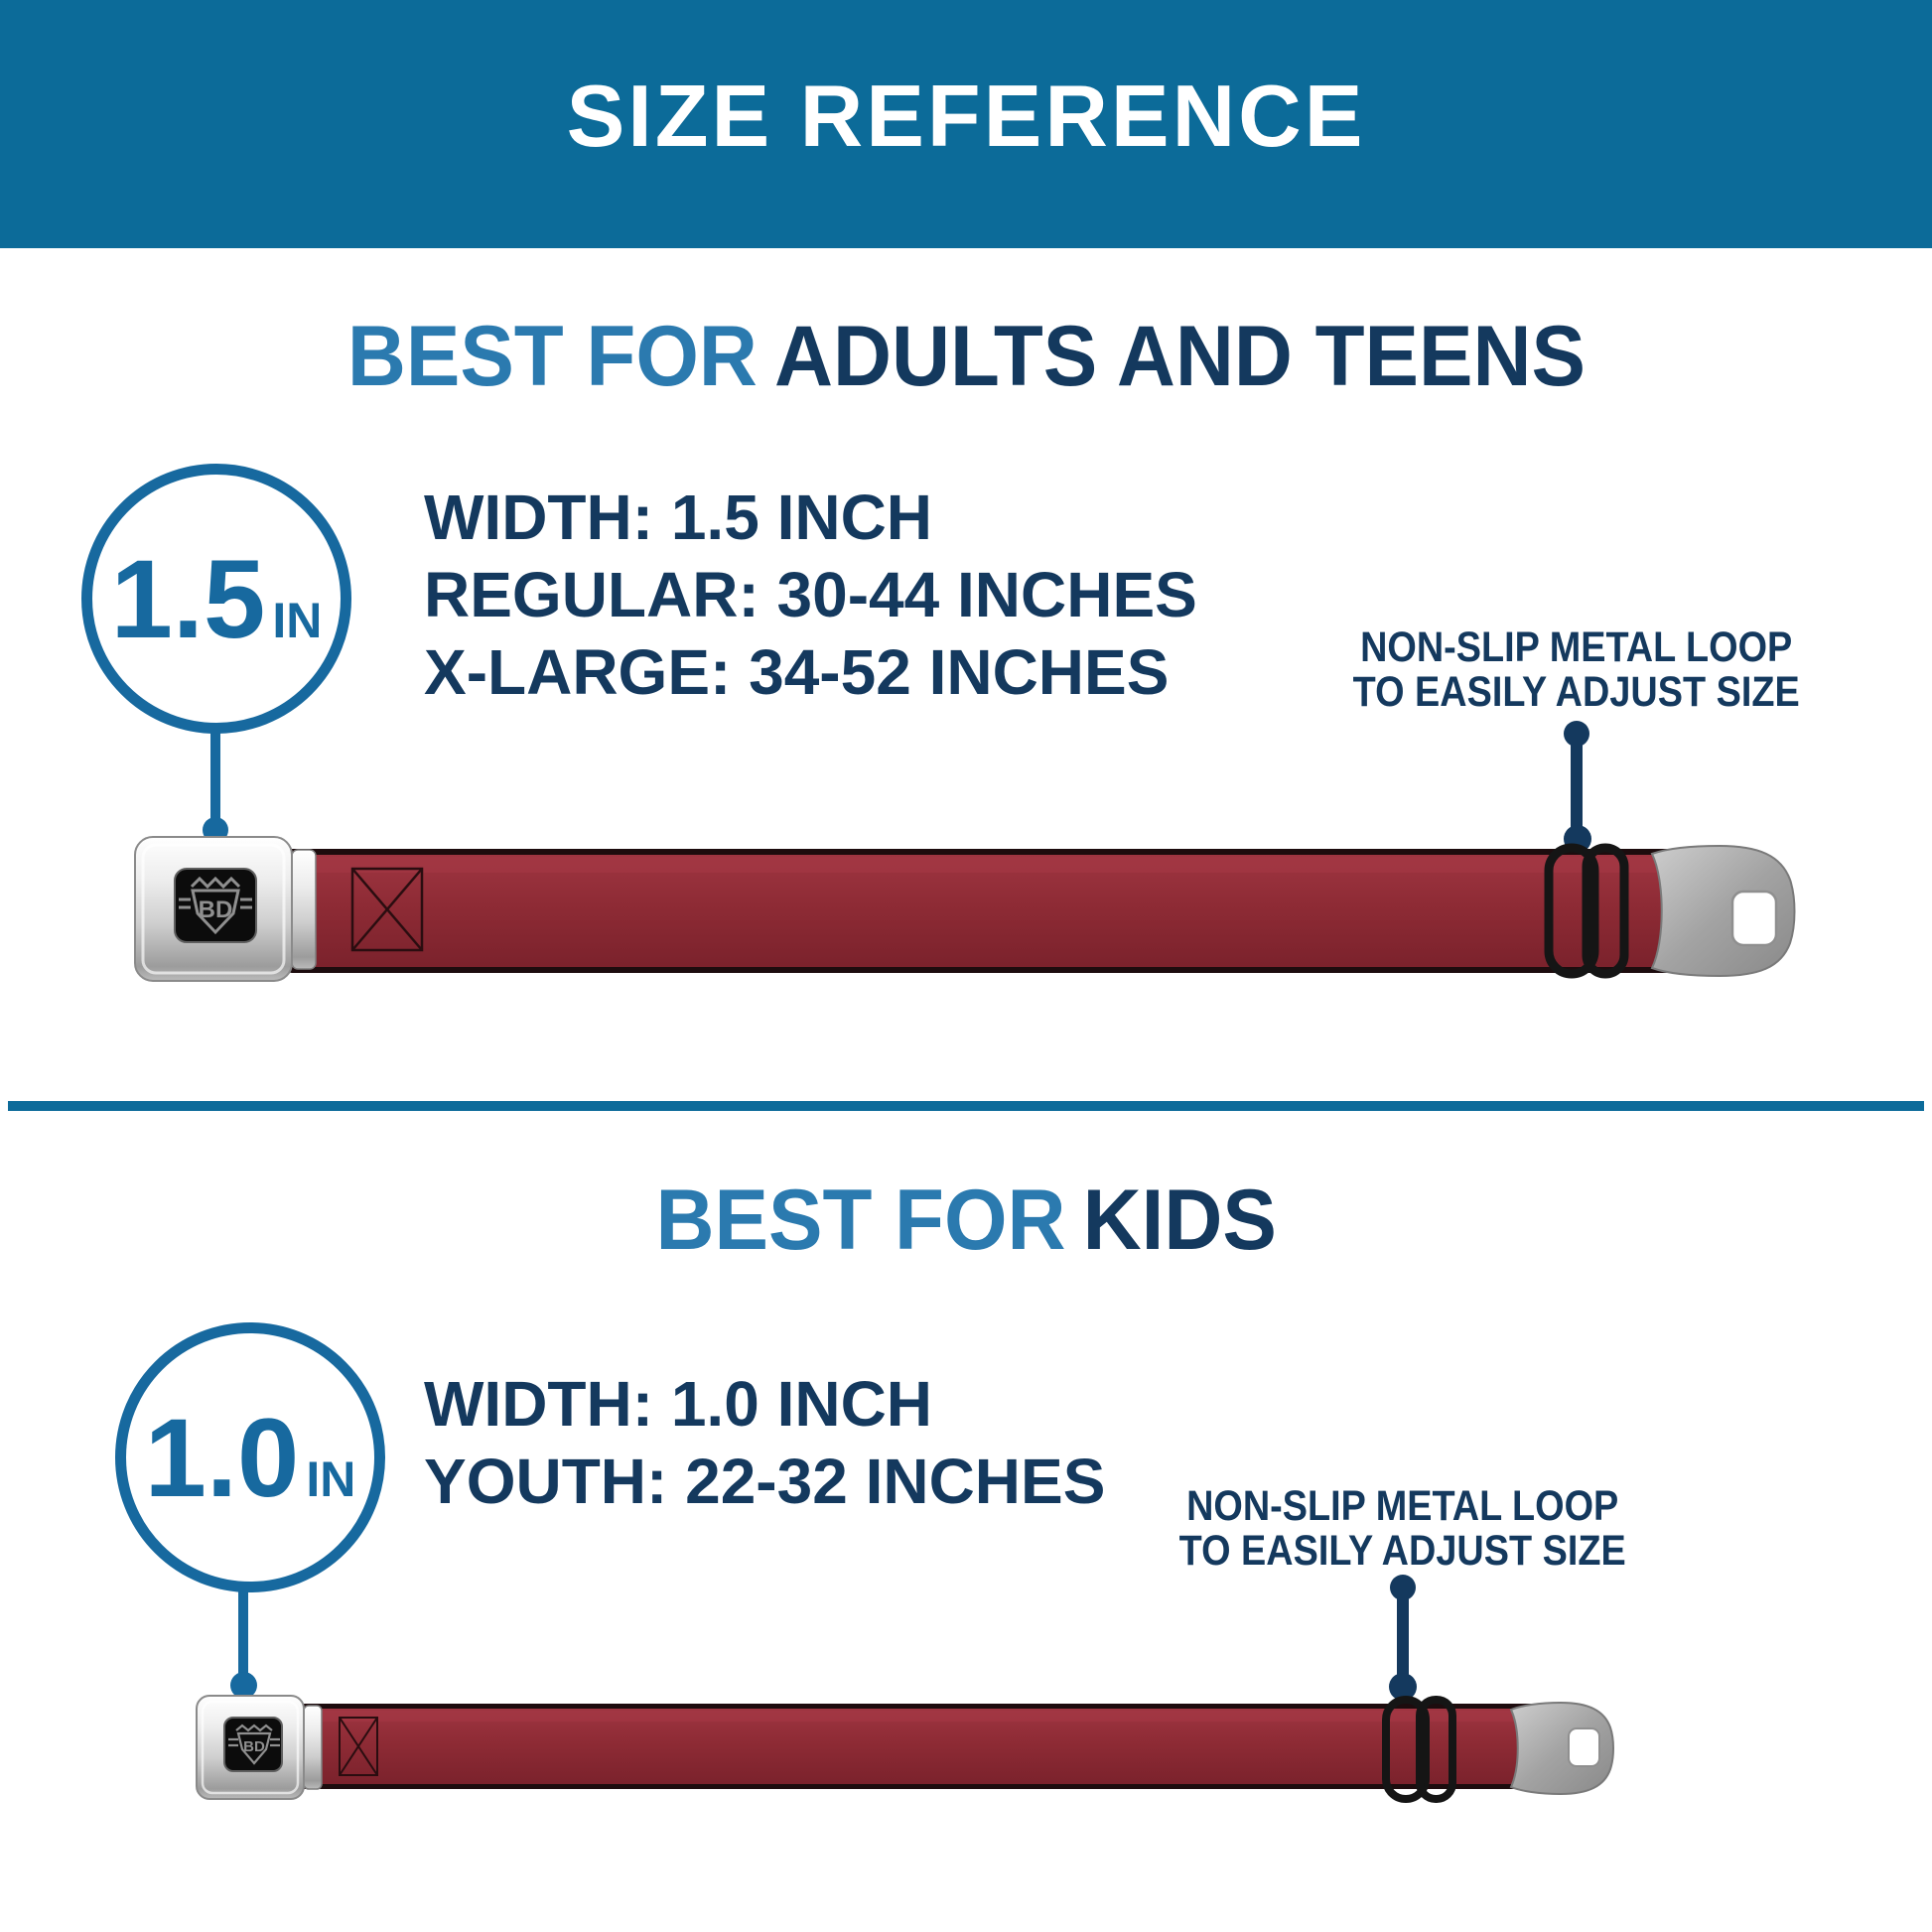 Image resolution: width=1932 pixels, height=1932 pixels. Describe the element at coordinates (243, 1633) in the screenshot. I see `badge-pointer-line-kids` at that location.